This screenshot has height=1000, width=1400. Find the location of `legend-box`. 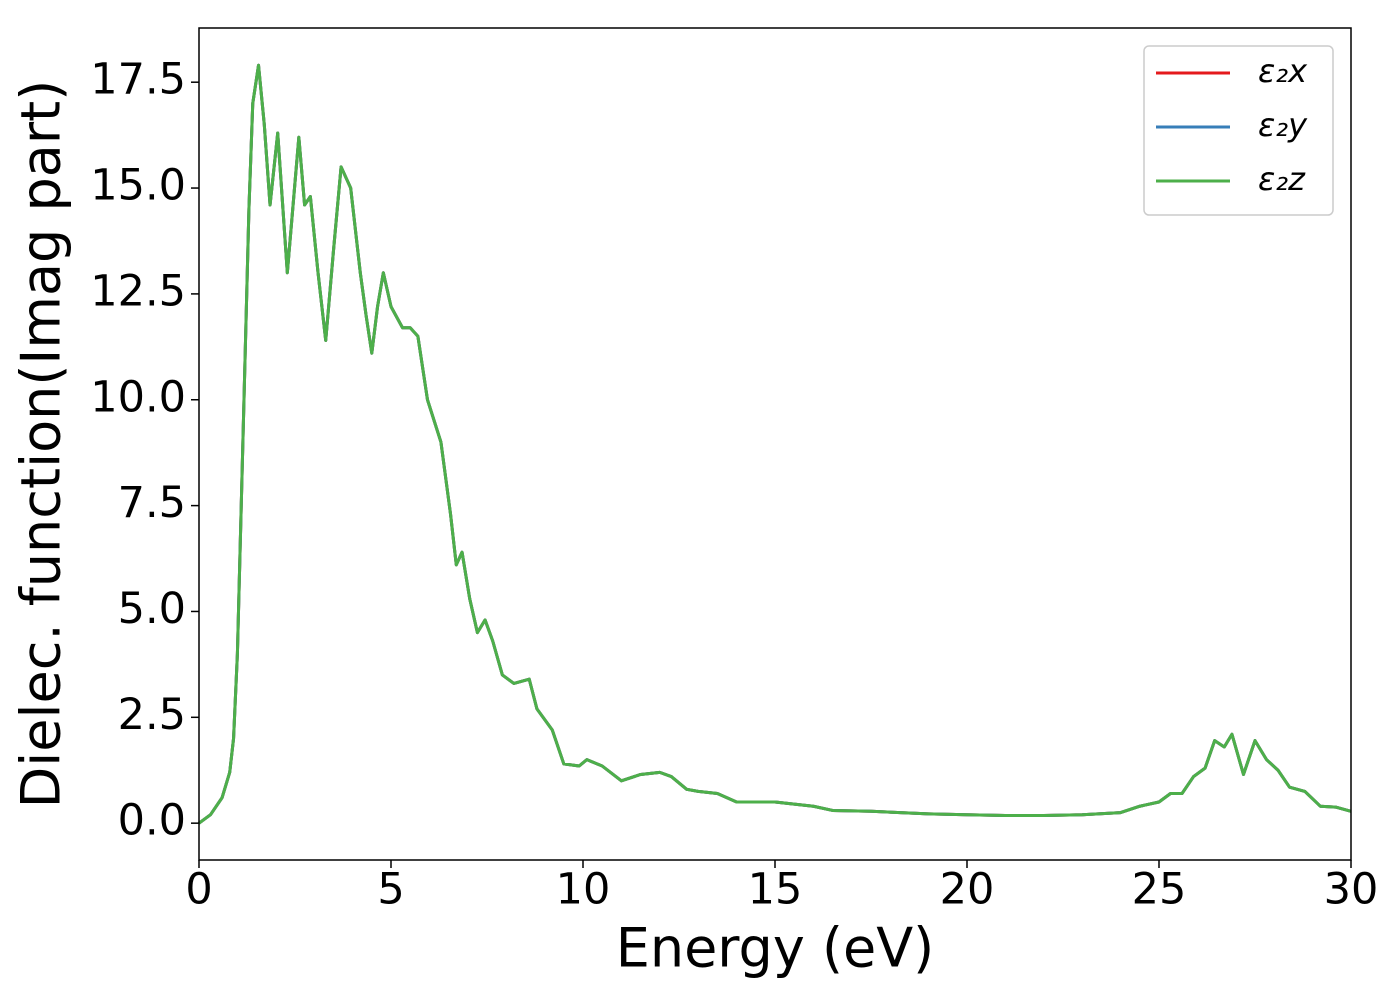

legend-box is located at coordinates (1238, 130).